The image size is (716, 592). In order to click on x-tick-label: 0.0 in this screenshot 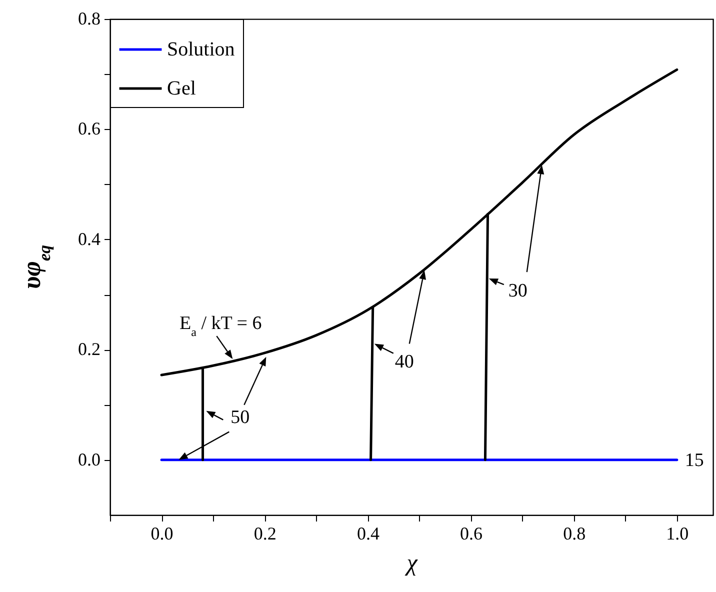, I will do `click(162, 534)`.